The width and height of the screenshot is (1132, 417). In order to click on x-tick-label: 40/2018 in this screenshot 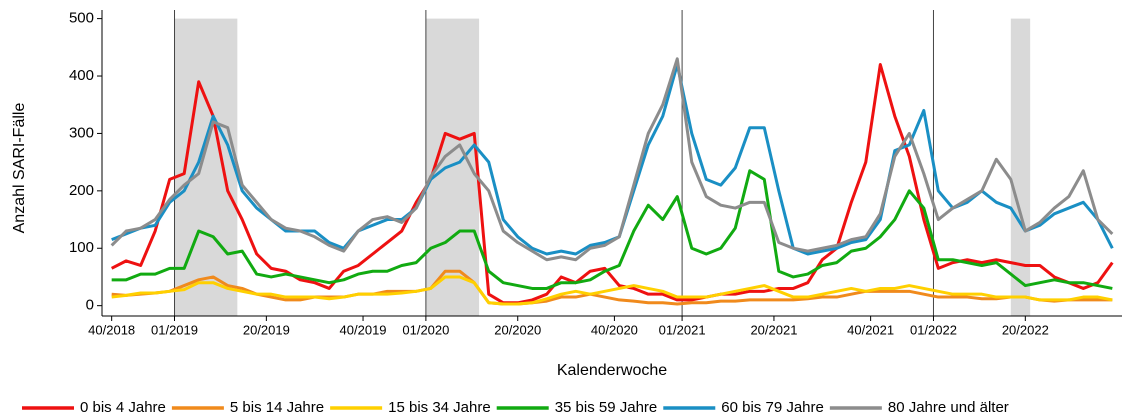, I will do `click(111, 329)`.